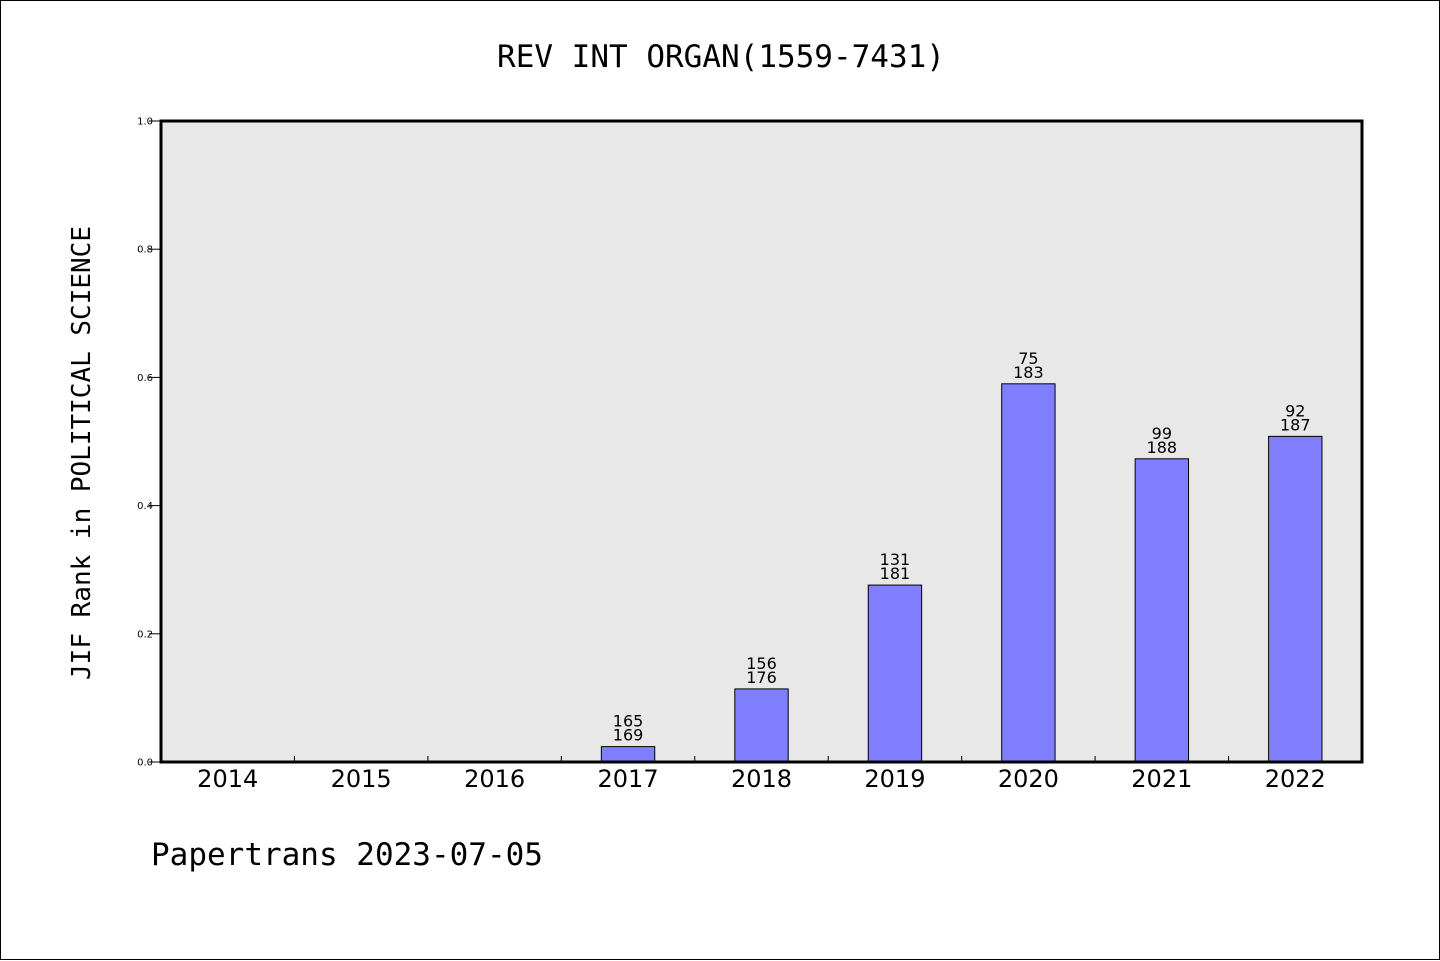 This screenshot has height=961, width=1440. Describe the element at coordinates (628, 735) in the screenshot. I see `bar-total-label: 169` at that location.